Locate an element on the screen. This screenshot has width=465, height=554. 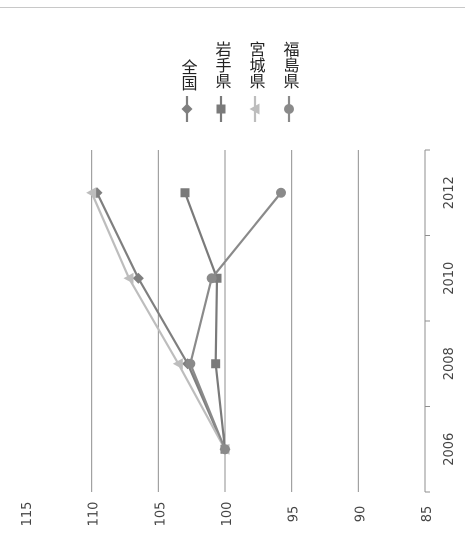
value-tick-label: 110 is located at coordinates (94, 514).